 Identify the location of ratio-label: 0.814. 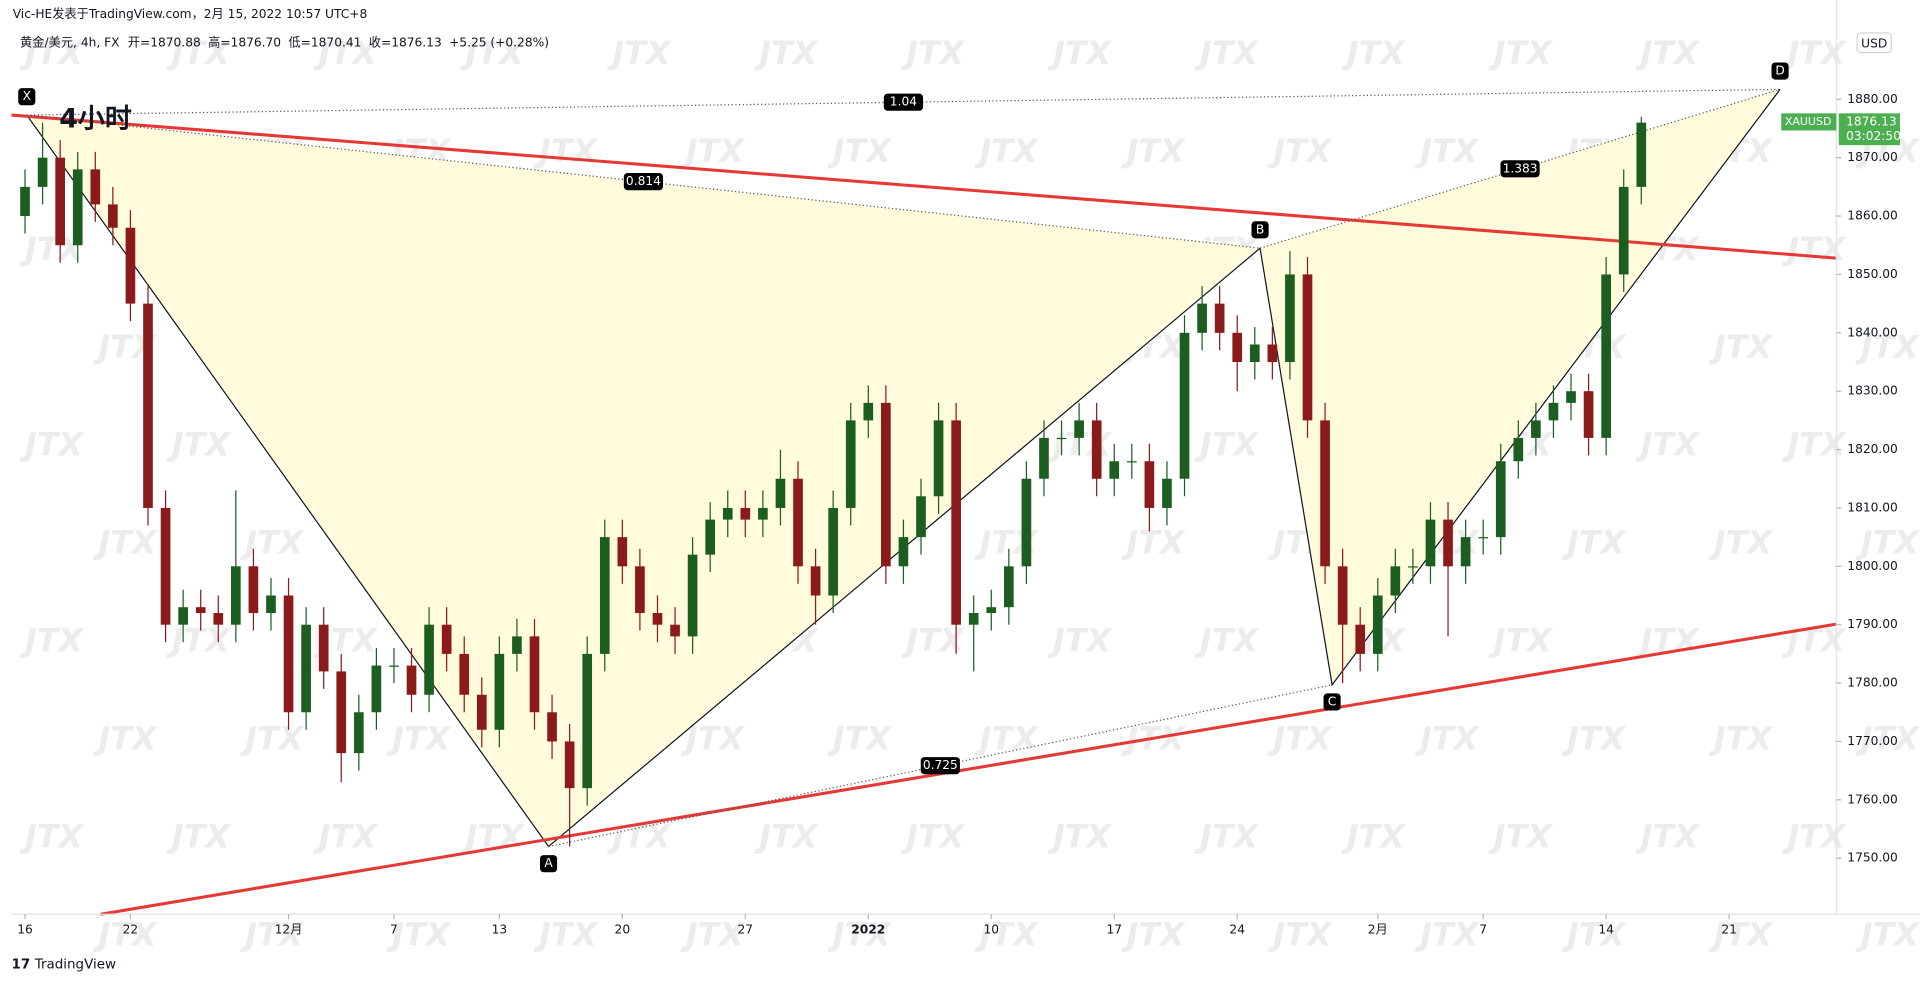
(643, 181).